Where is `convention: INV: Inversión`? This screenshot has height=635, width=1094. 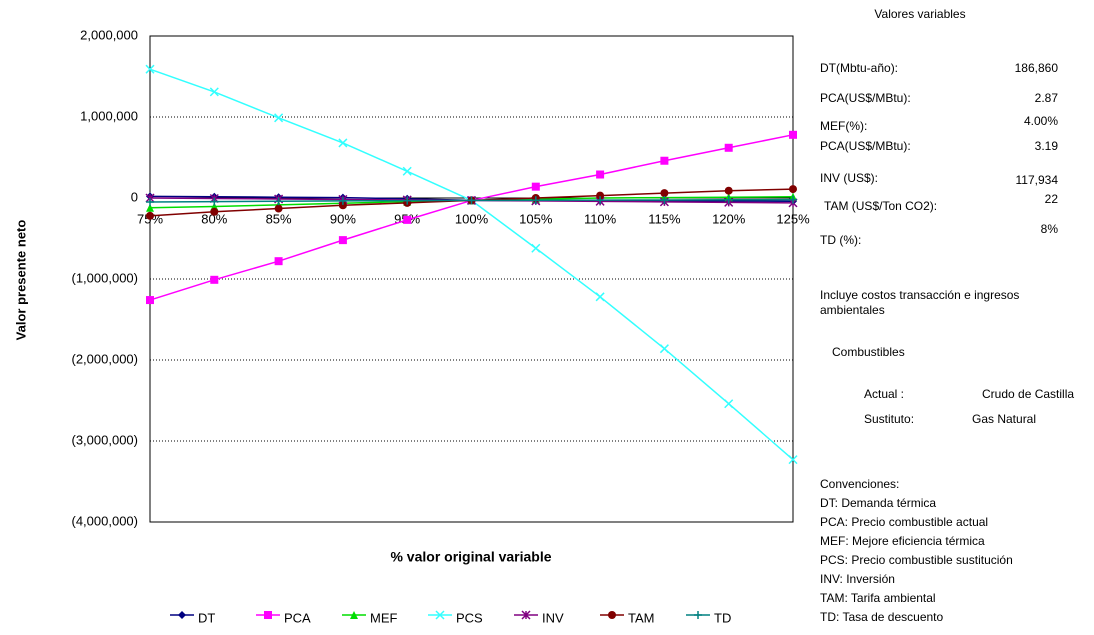 convention: INV: Inversión is located at coordinates (857, 579).